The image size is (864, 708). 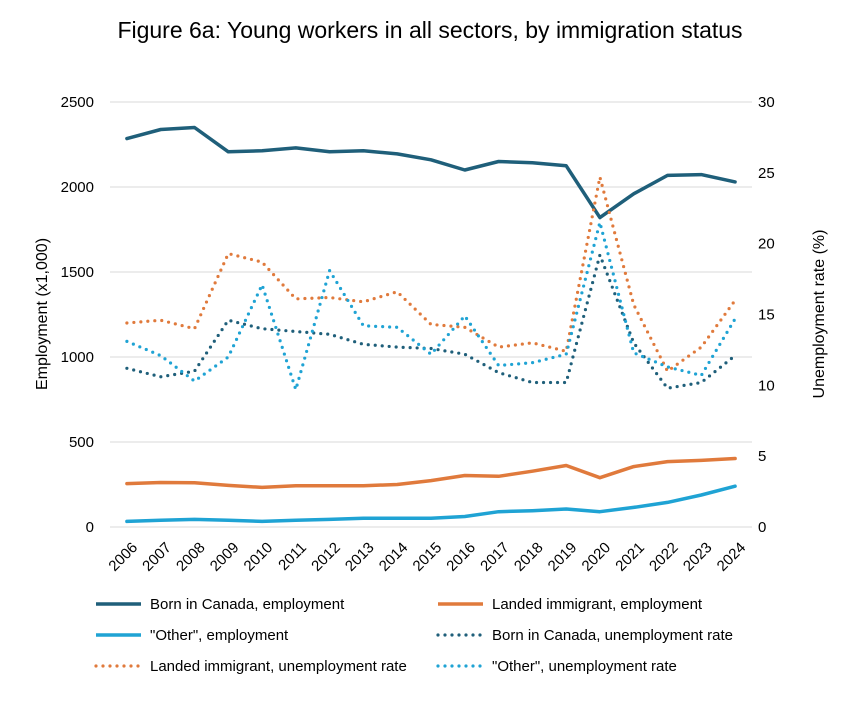 I want to click on left-tick-label: 1500, so click(x=77, y=272).